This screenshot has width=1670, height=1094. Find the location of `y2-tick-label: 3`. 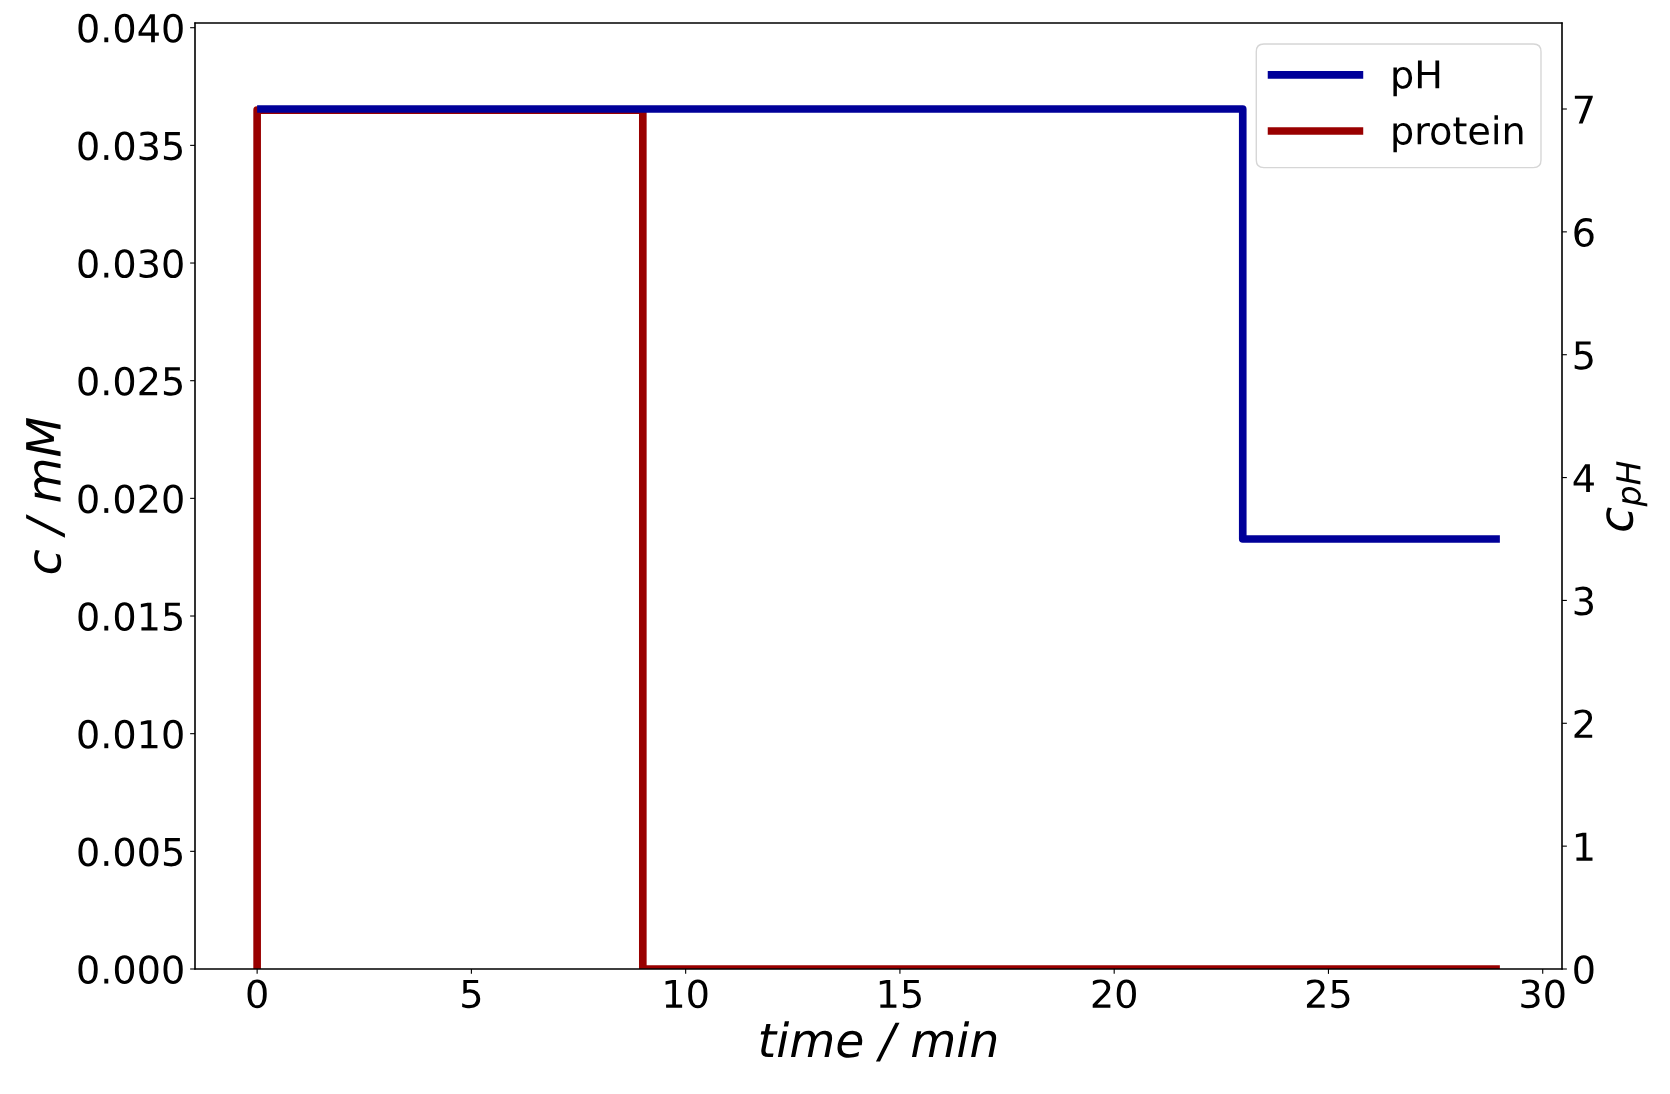

y2-tick-label: 3 is located at coordinates (1583, 601).